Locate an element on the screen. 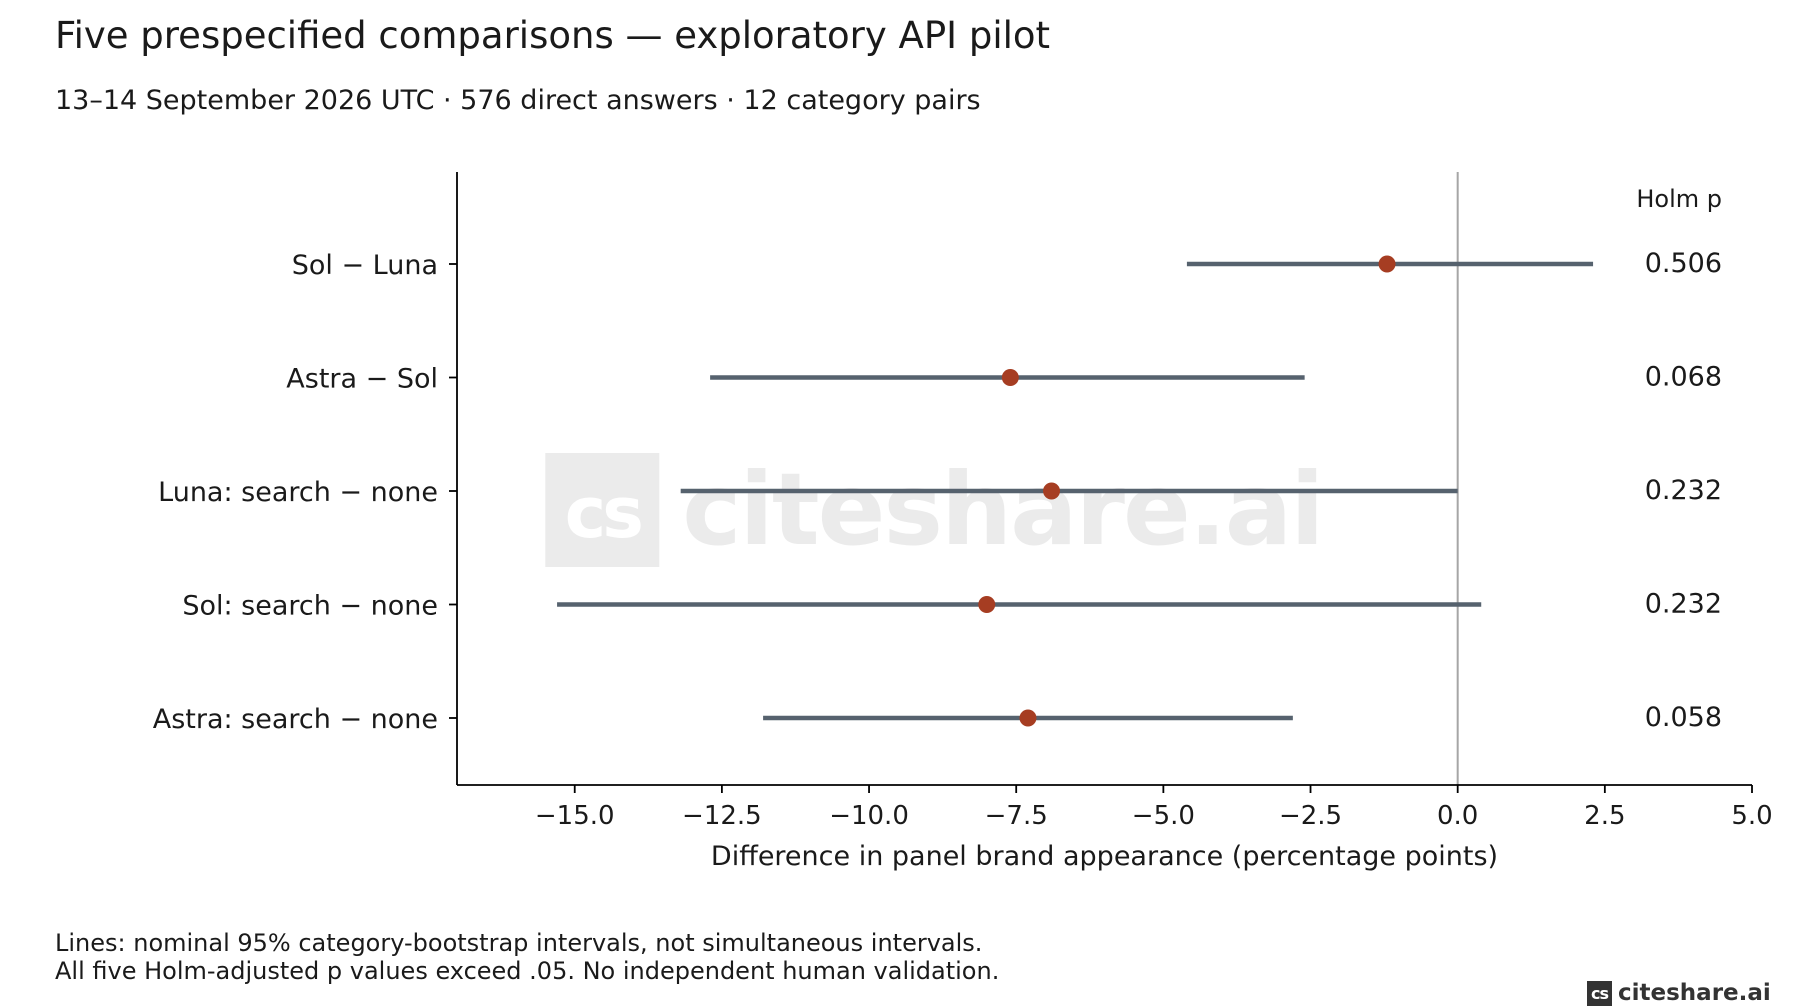 The width and height of the screenshot is (1800, 1007). watermark-mark-text: cs is located at coordinates (603, 513).